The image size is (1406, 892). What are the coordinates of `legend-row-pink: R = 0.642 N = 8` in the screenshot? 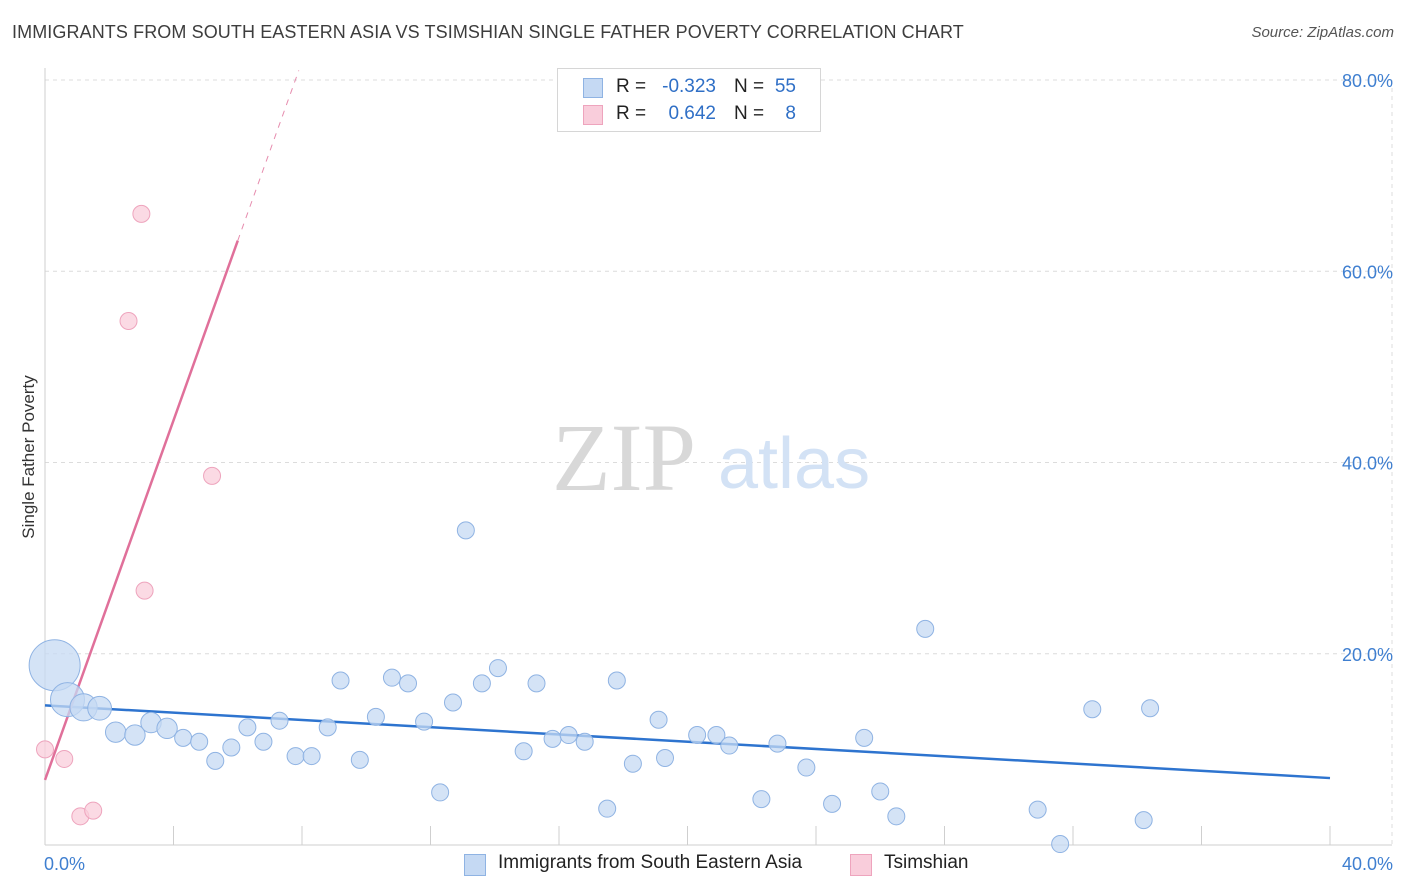 It's located at (689, 114).